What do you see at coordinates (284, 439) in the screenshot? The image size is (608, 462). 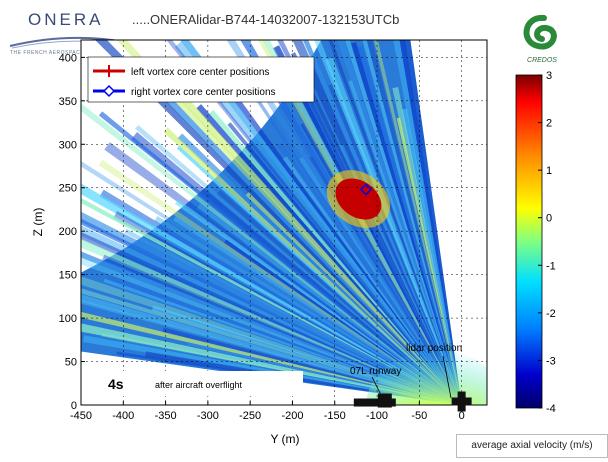 I see `x-axis-label: Y (m)` at bounding box center [284, 439].